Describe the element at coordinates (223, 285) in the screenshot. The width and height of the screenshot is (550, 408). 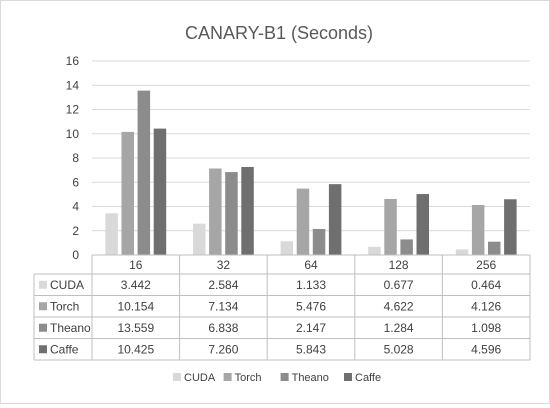
I see `table-cell: 2.584` at that location.